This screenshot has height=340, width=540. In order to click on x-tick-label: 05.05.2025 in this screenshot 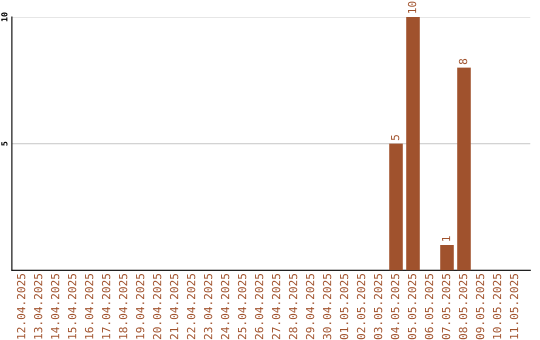, I will do `click(412, 307)`.